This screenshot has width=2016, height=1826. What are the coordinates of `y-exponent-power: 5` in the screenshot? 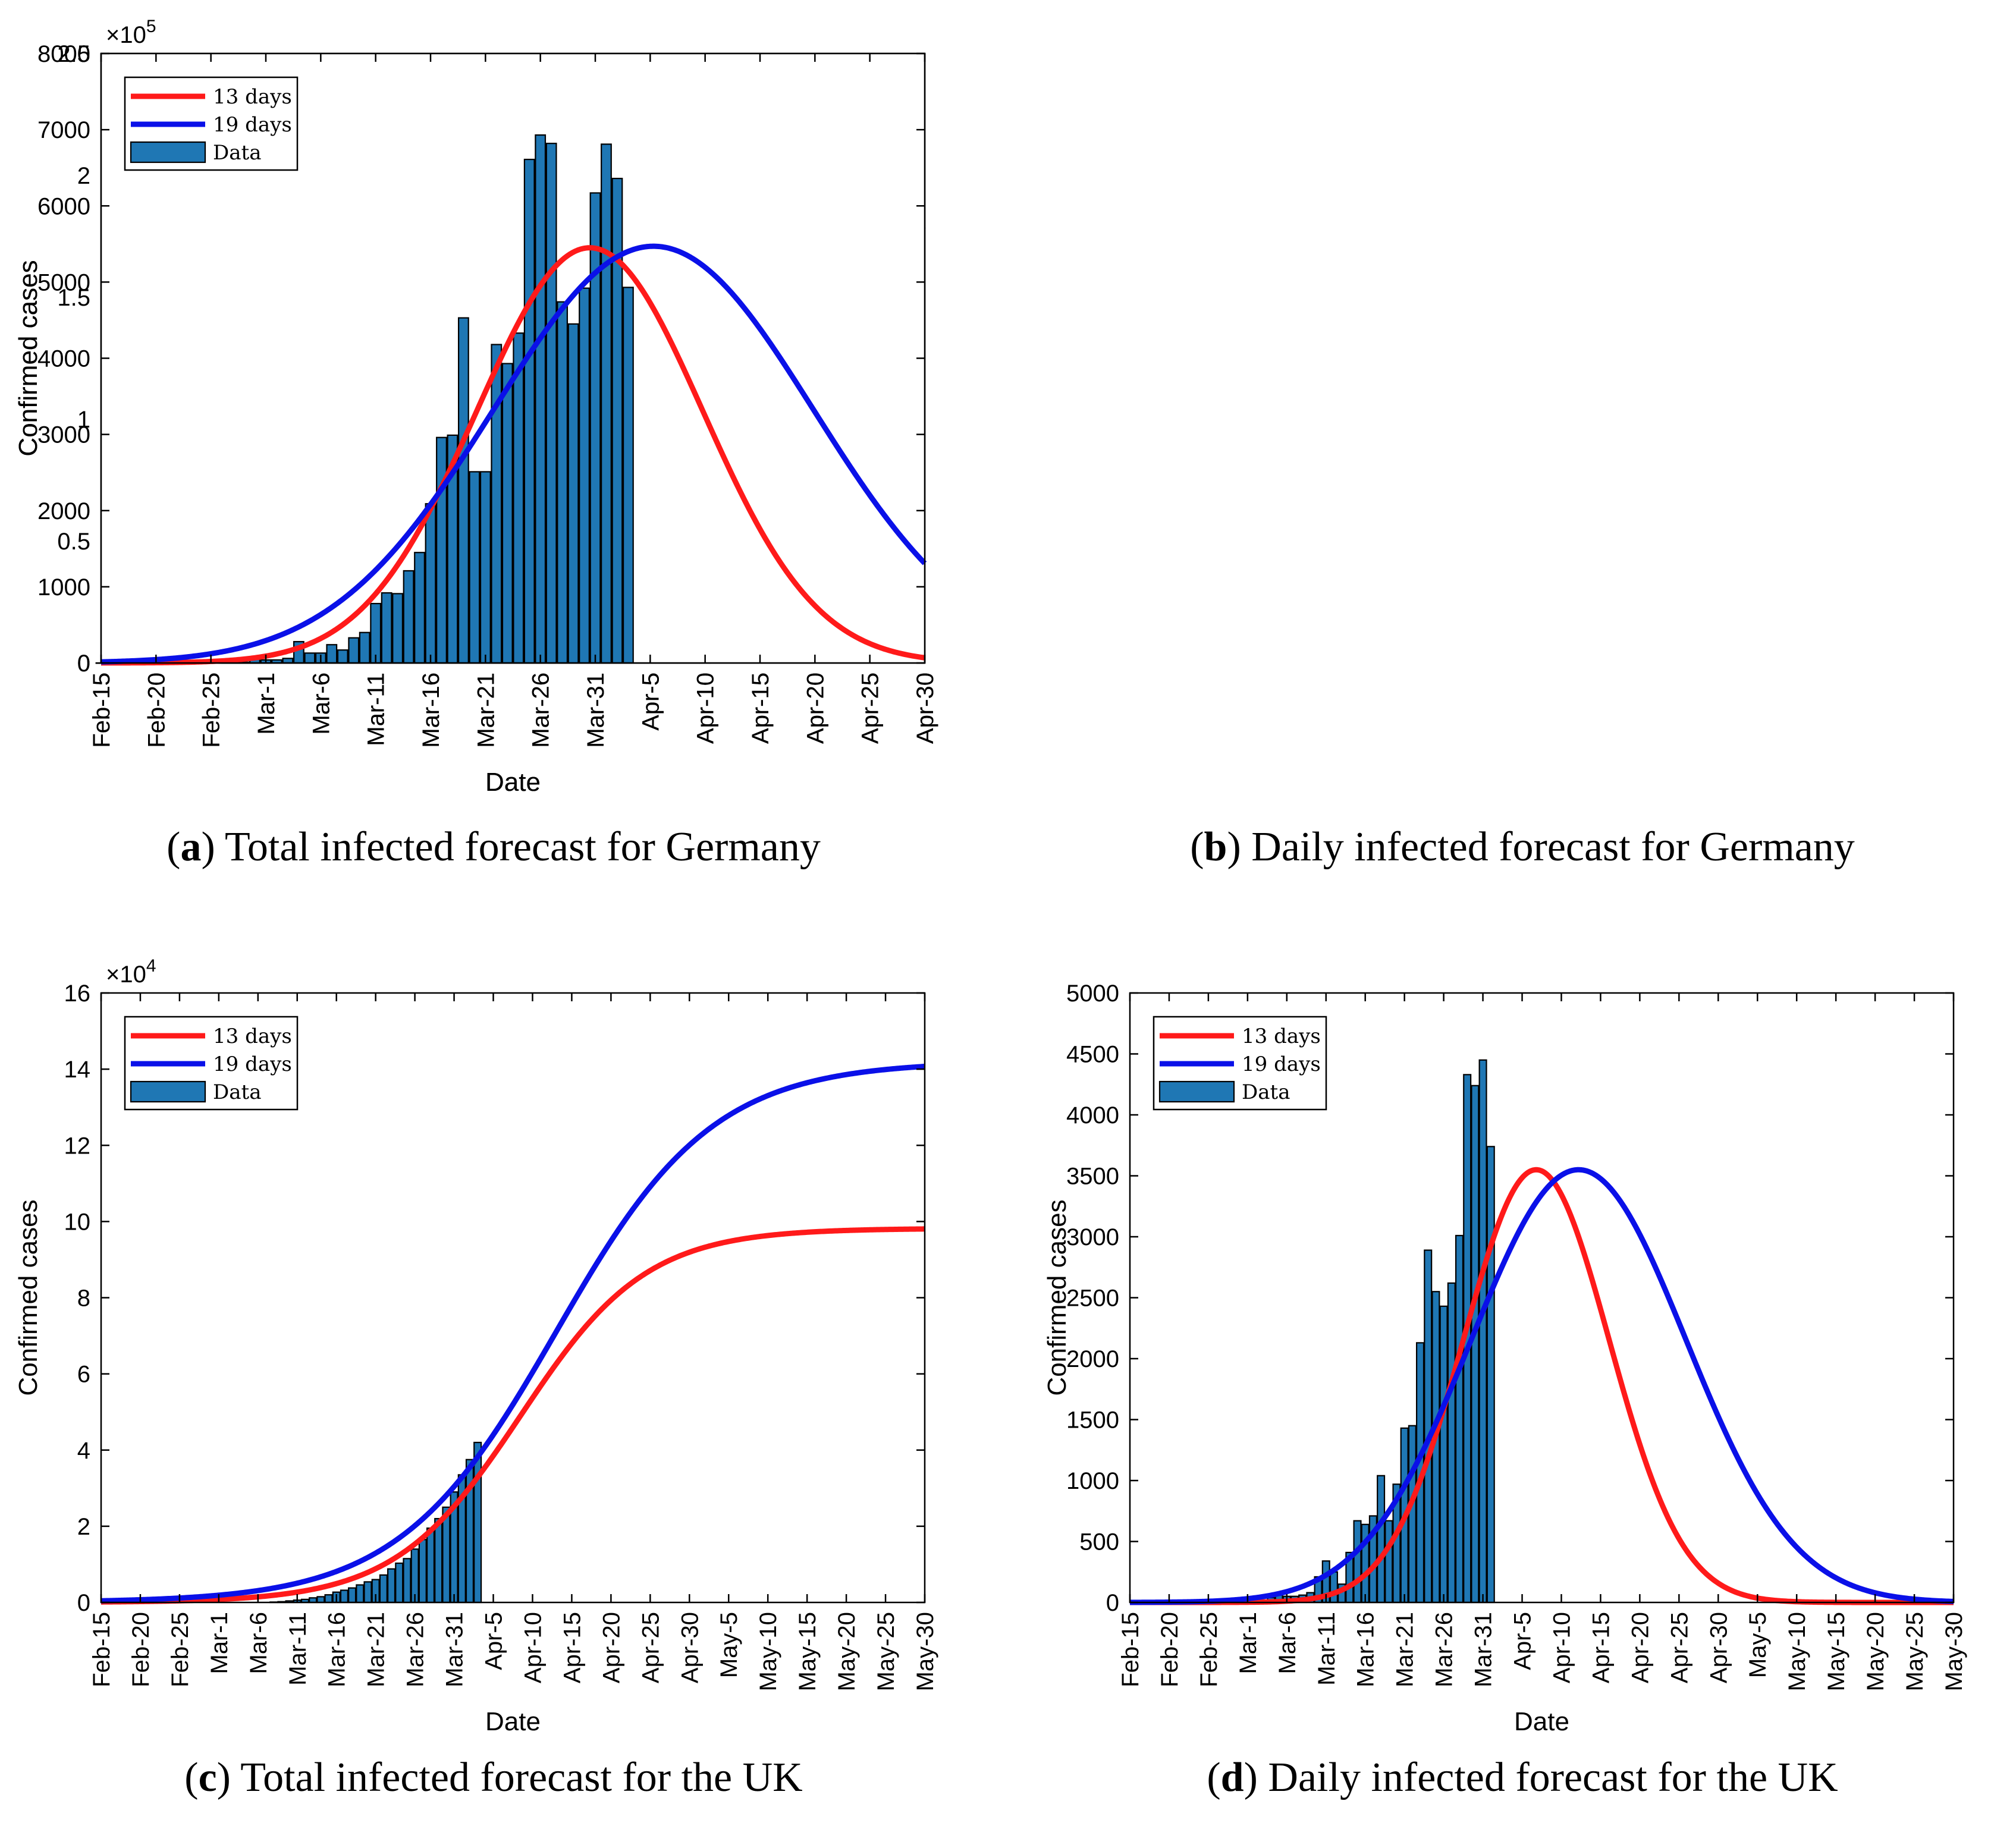 It's located at (151, 27).